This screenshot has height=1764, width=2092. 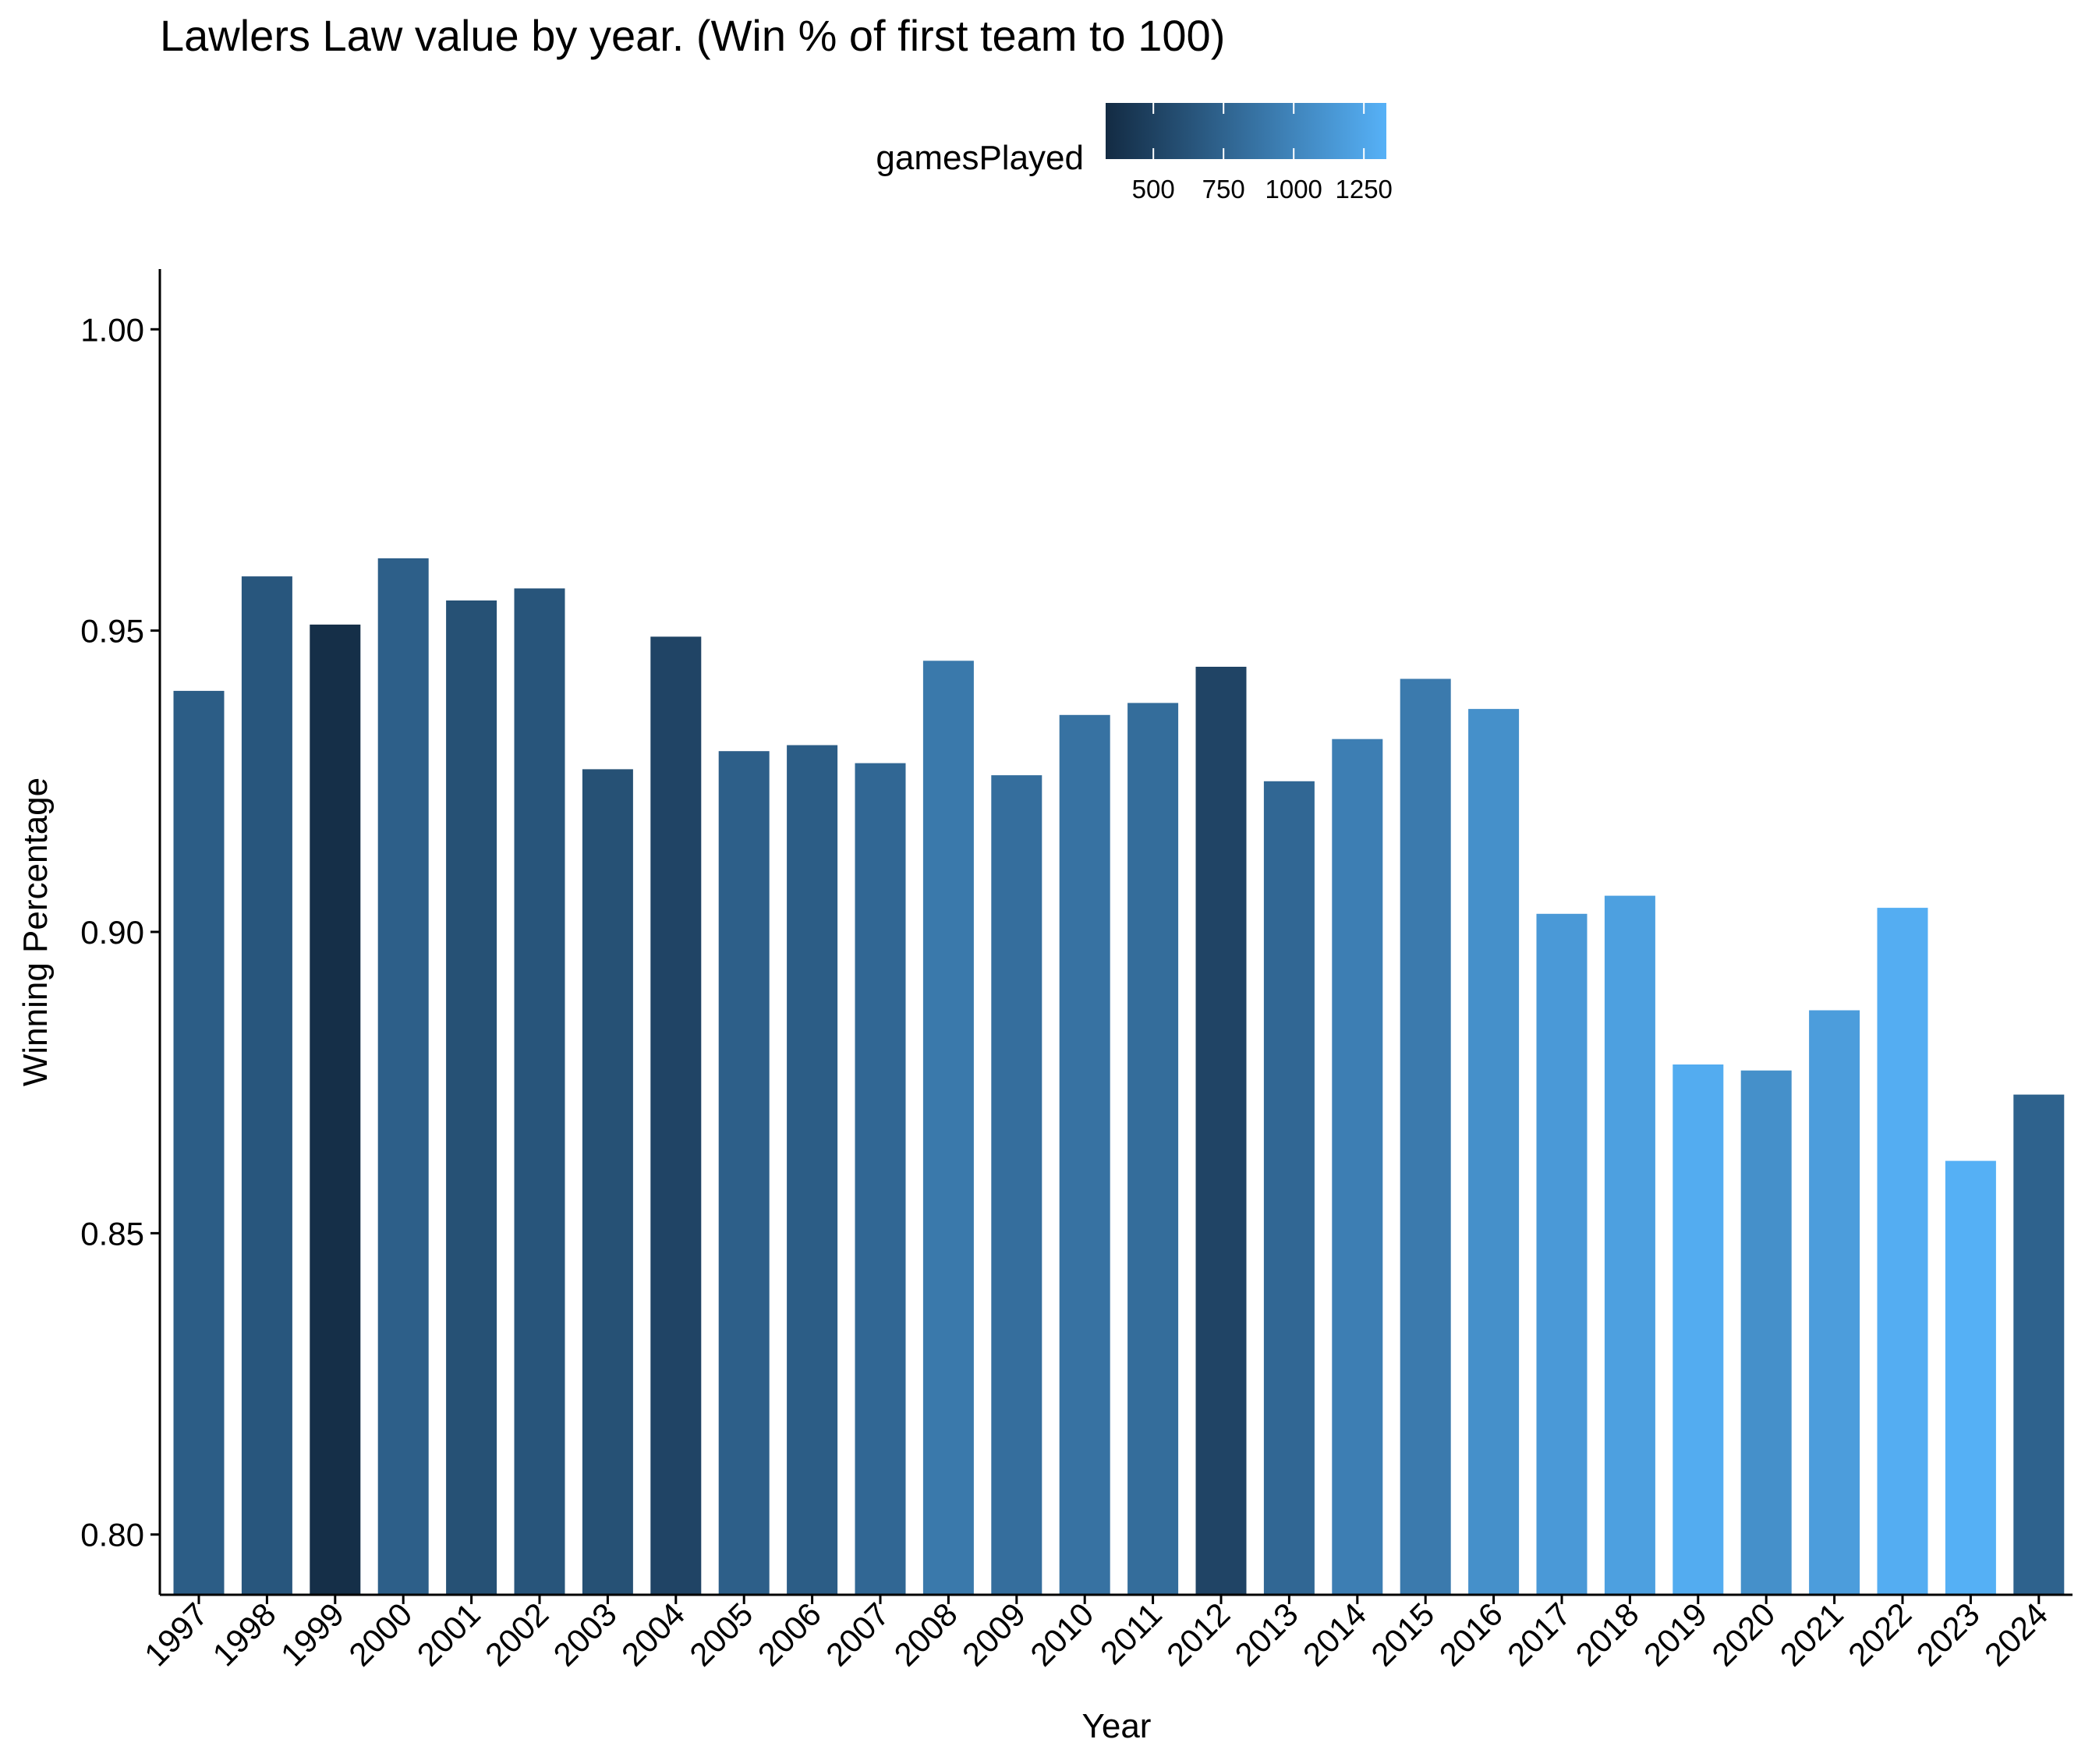 I want to click on y-tick-label: 0.90, so click(x=112, y=932).